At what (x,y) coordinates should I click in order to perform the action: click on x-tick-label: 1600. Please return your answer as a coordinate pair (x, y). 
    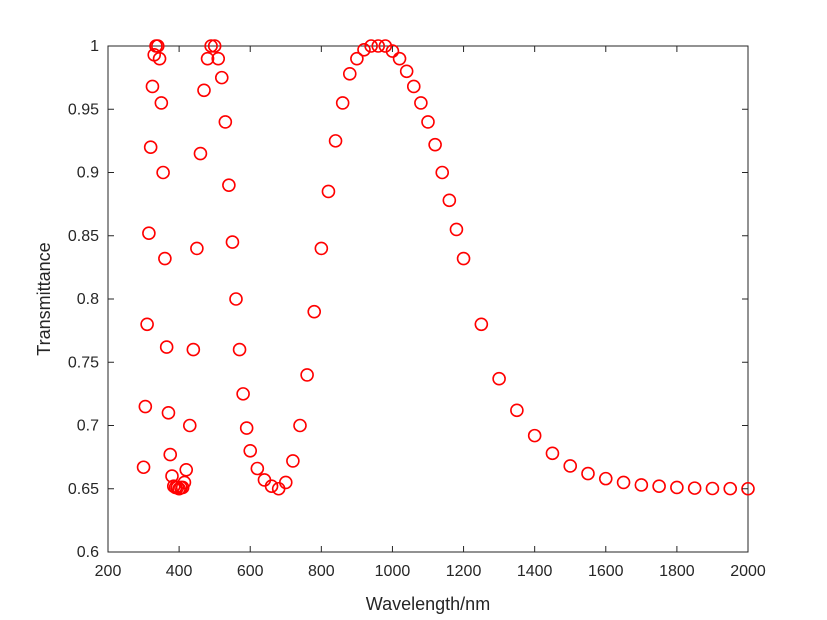
    Looking at the image, I should click on (606, 571).